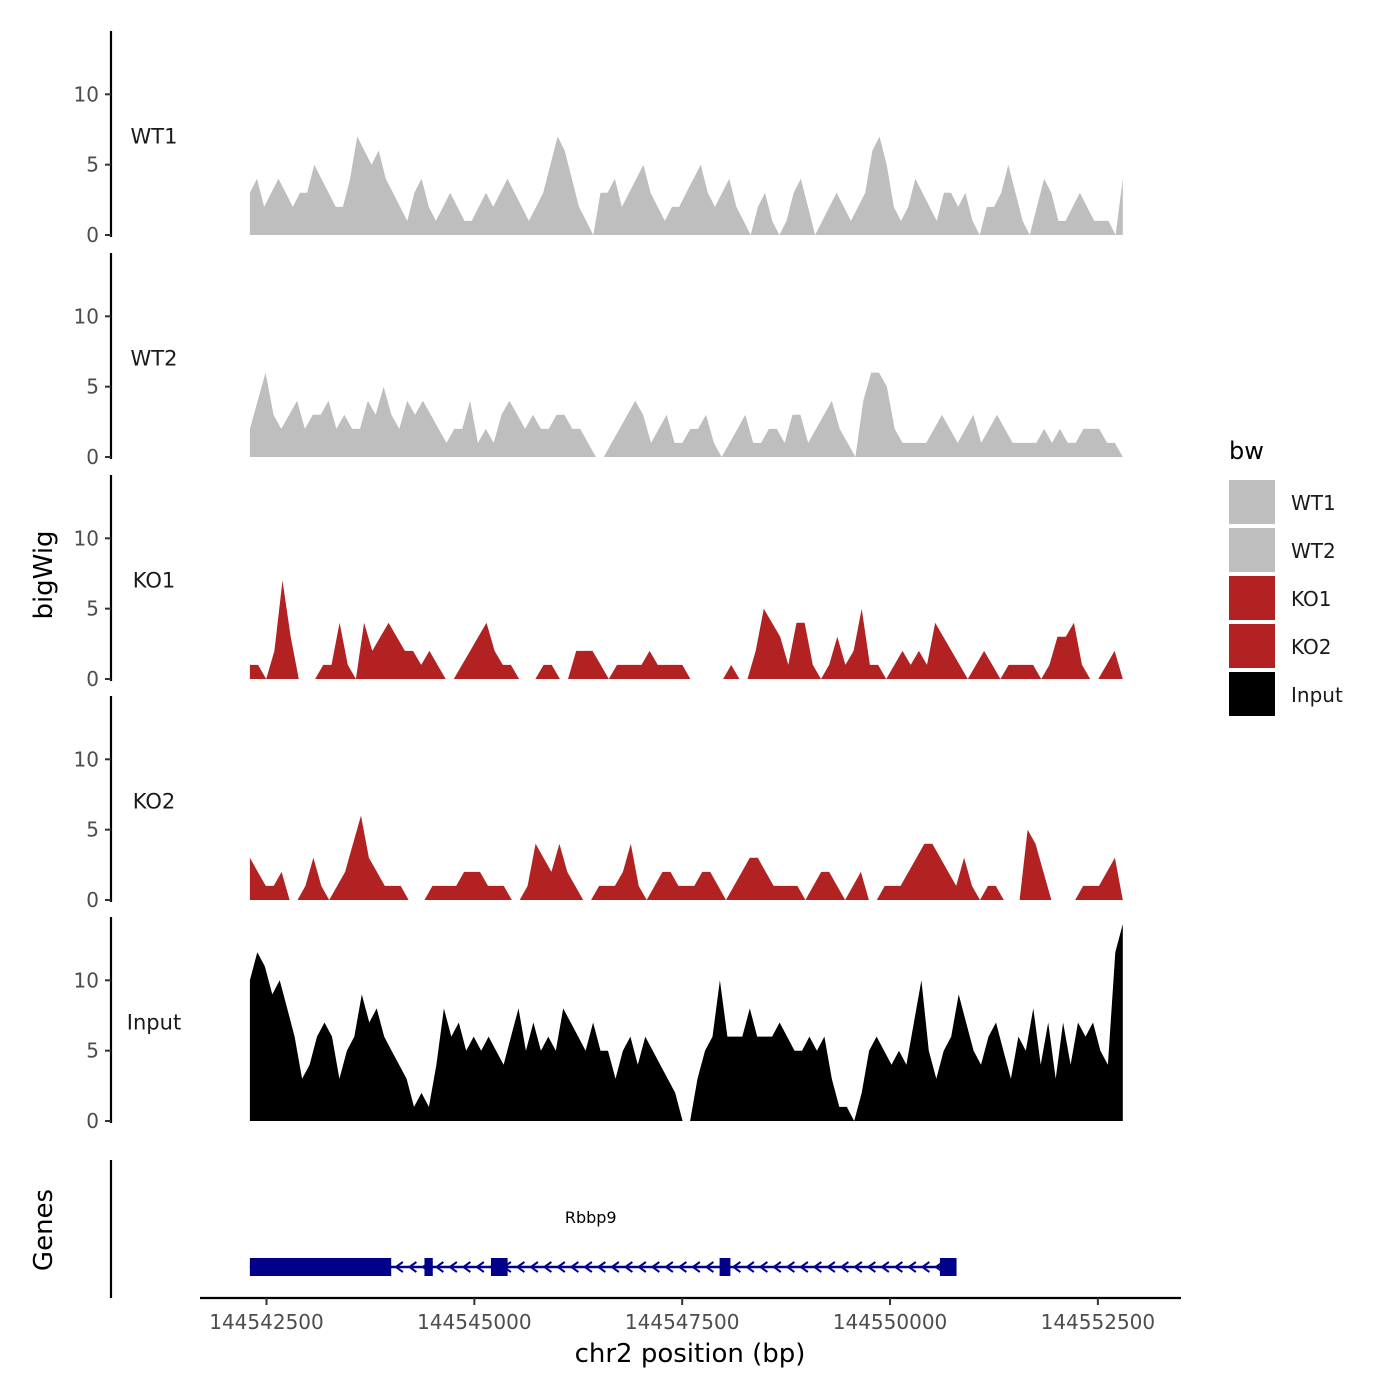  I want to click on track-wt2: 0 5 10 WT2, so click(598, 361).